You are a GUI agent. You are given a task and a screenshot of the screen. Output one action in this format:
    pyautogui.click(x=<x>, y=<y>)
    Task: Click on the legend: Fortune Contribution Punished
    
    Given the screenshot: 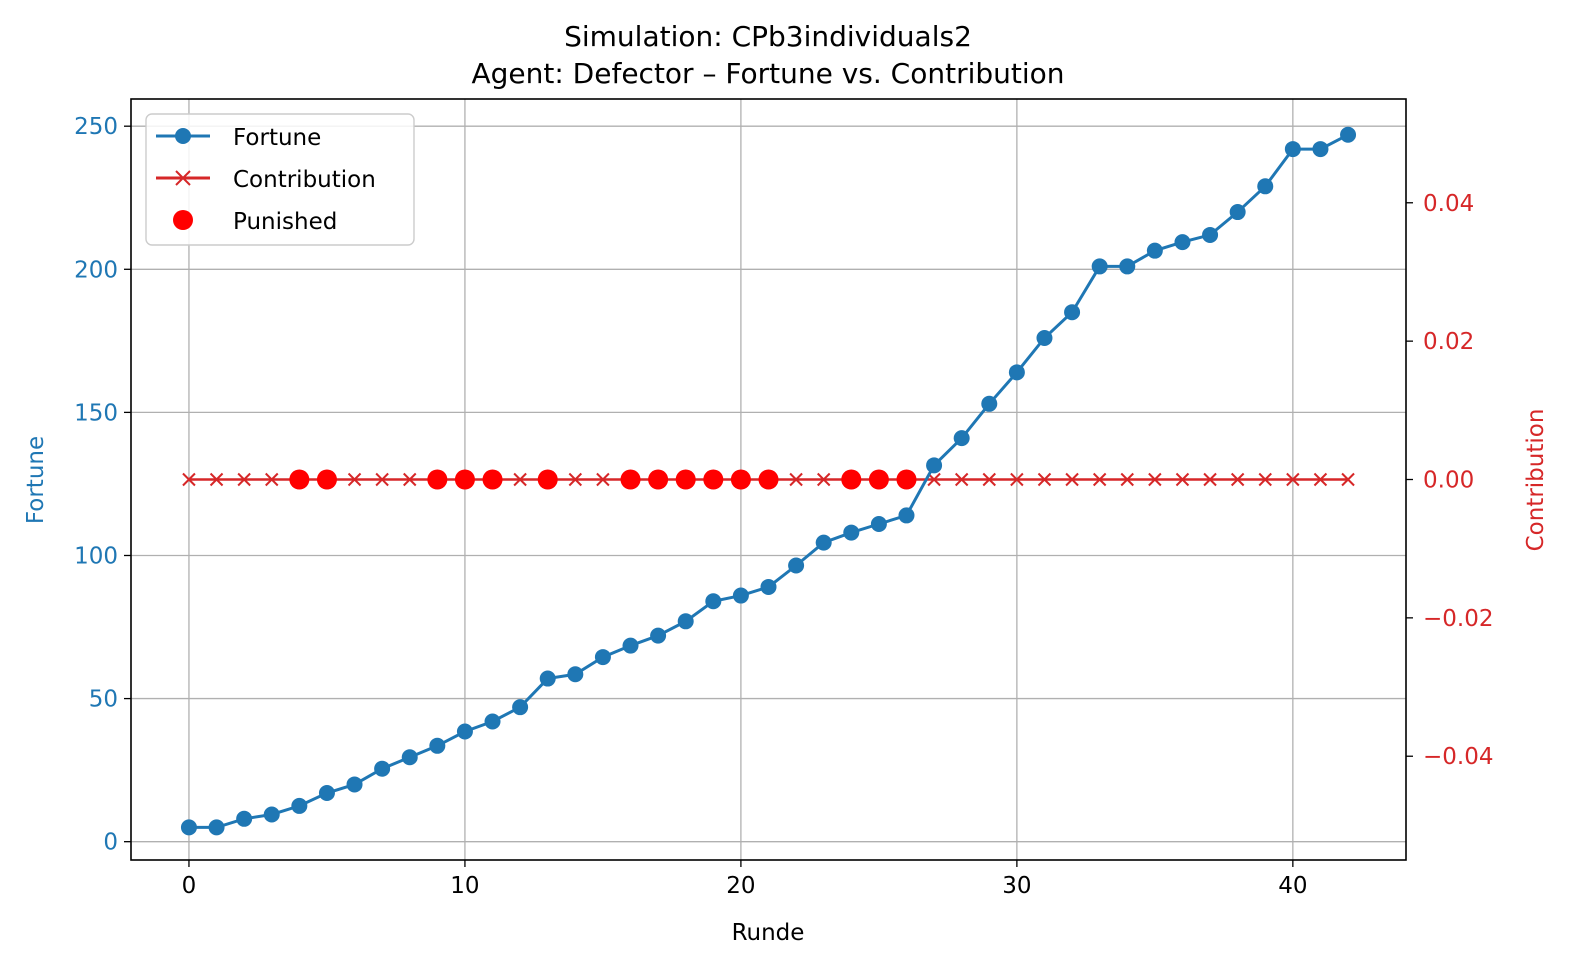 What is the action you would take?
    pyautogui.click(x=280, y=179)
    